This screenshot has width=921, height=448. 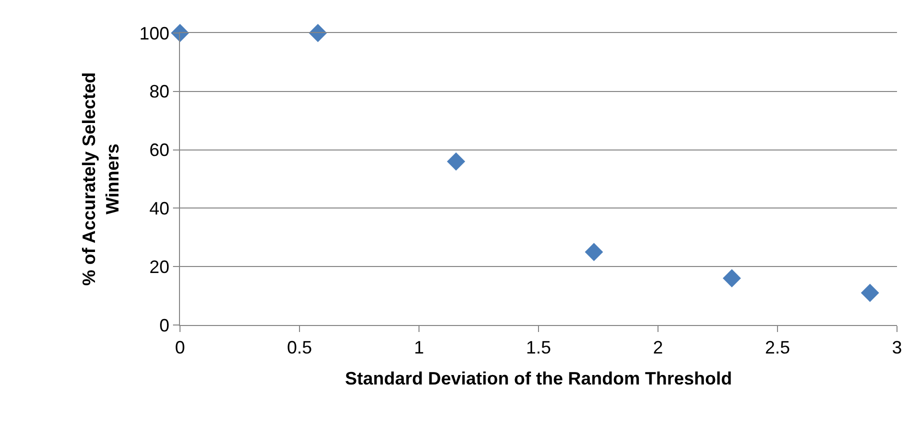 I want to click on x-tick-label: 3, so click(x=897, y=348).